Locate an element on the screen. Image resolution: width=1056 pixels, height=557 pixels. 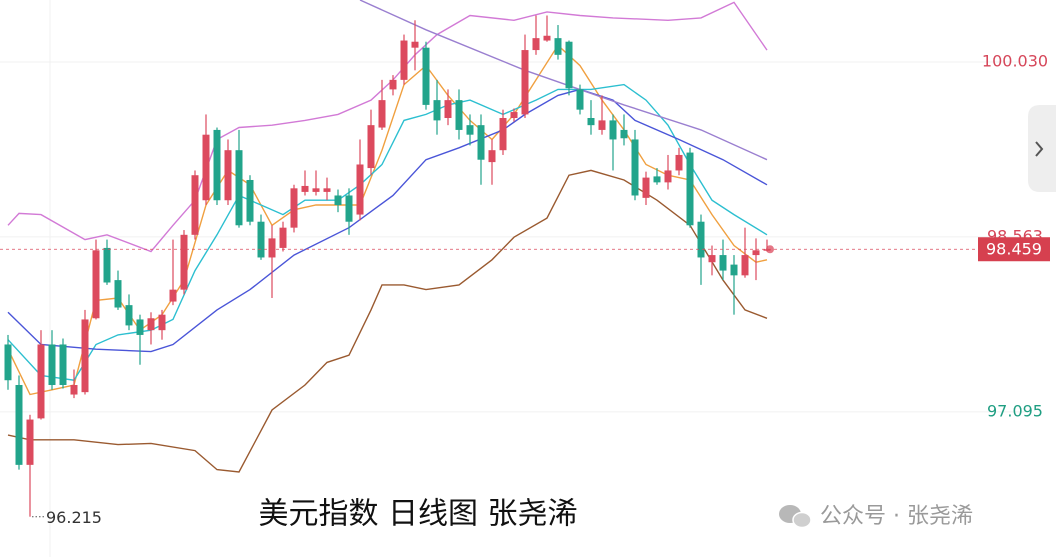
y-tick-label: 97.095 is located at coordinates (1015, 410).